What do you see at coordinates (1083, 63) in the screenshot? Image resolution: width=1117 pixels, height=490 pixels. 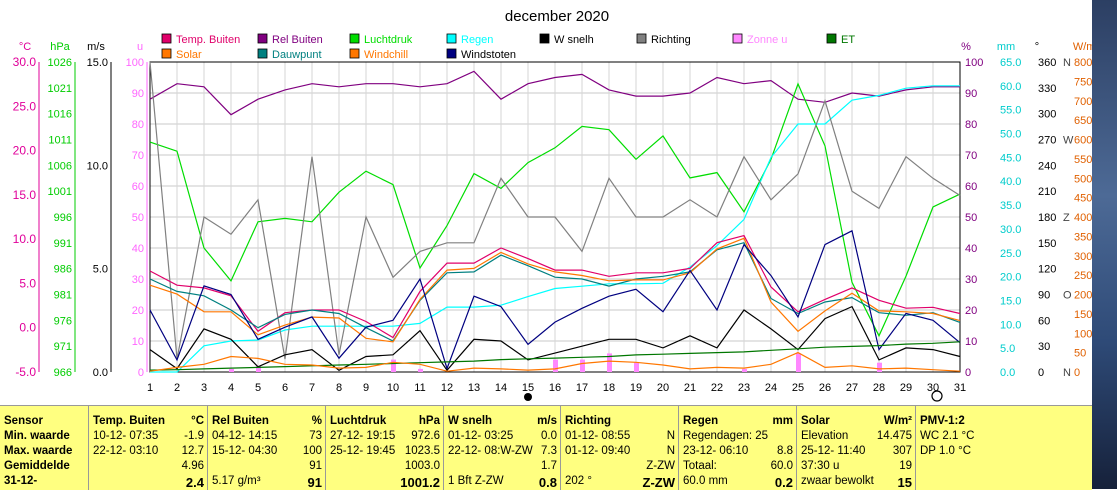 I see `axis-tick-solar: 800` at bounding box center [1083, 63].